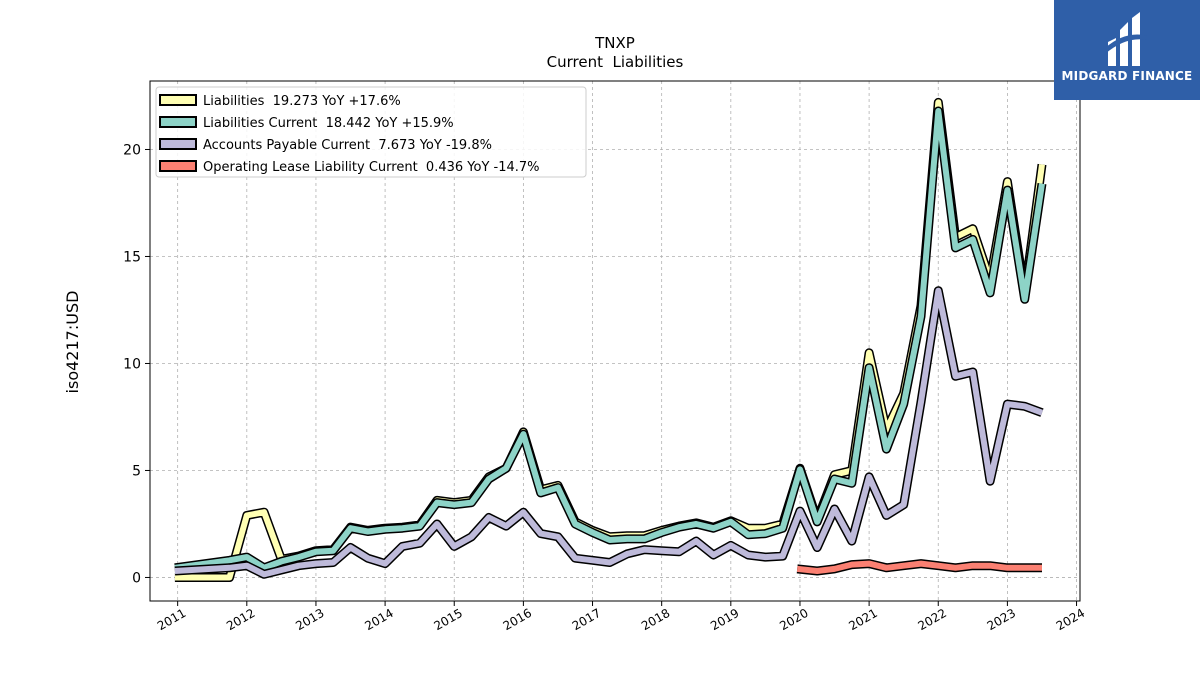  What do you see at coordinates (655, 619) in the screenshot?
I see `x-tick-label: 2018` at bounding box center [655, 619].